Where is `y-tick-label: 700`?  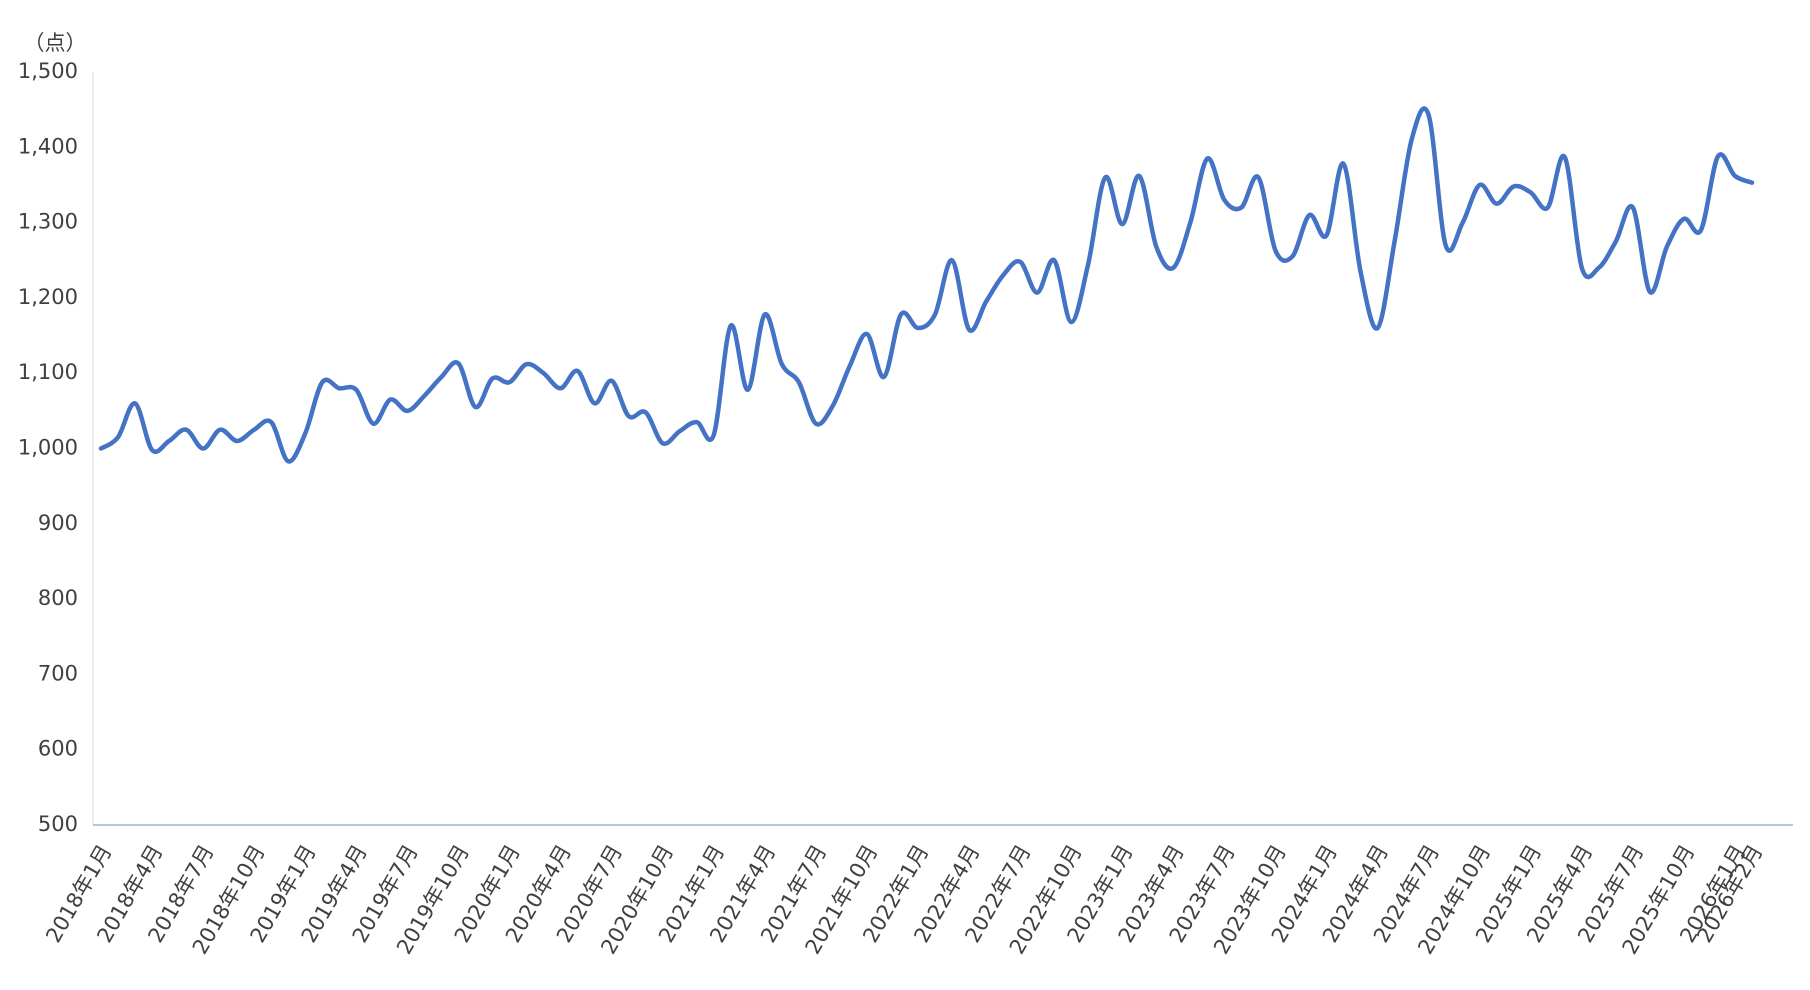
y-tick-label: 700 is located at coordinates (58, 673).